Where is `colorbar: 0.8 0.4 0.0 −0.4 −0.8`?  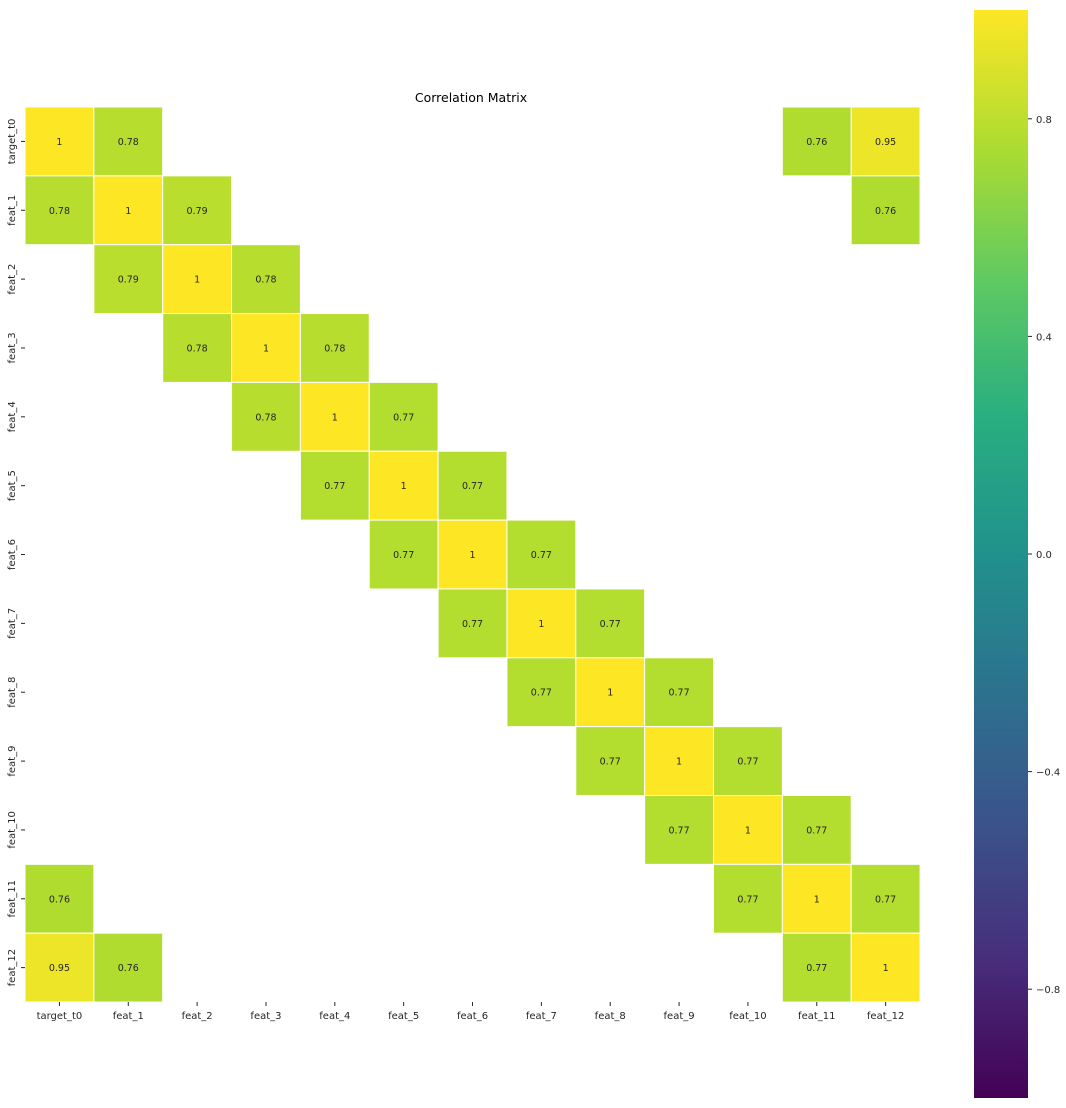
colorbar: 0.8 0.4 0.0 −0.4 −0.8 is located at coordinates (1017, 554).